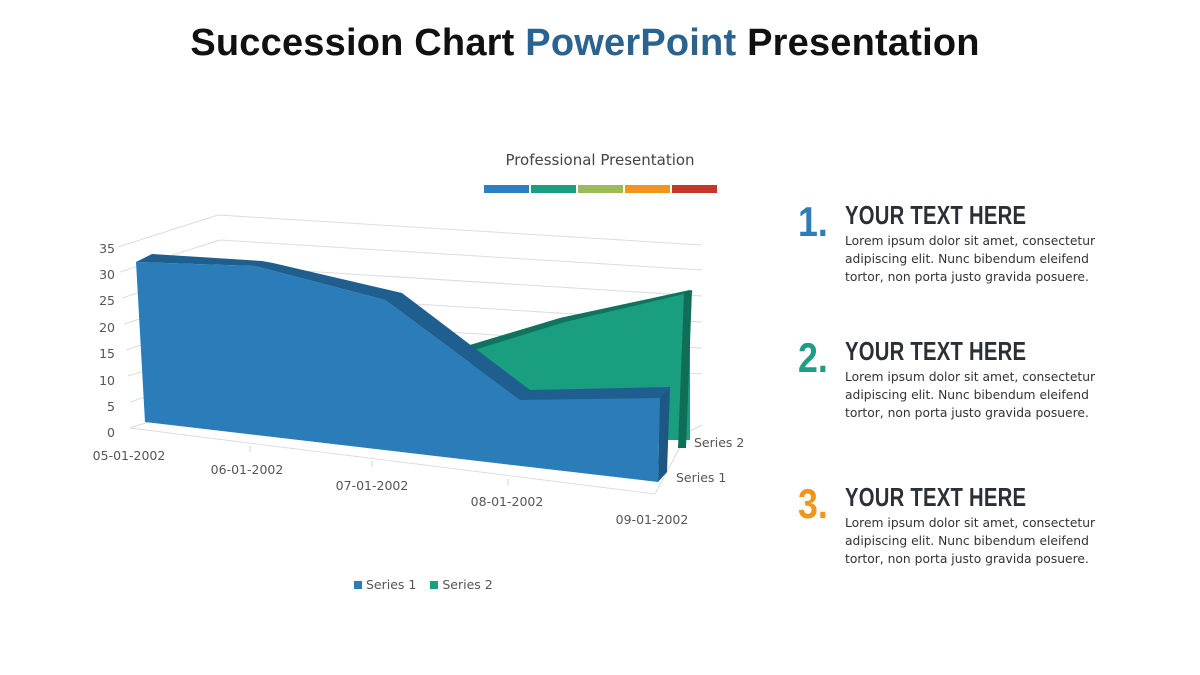 Image resolution: width=1200 pixels, height=675 pixels. I want to click on item-number: 2., so click(813, 357).